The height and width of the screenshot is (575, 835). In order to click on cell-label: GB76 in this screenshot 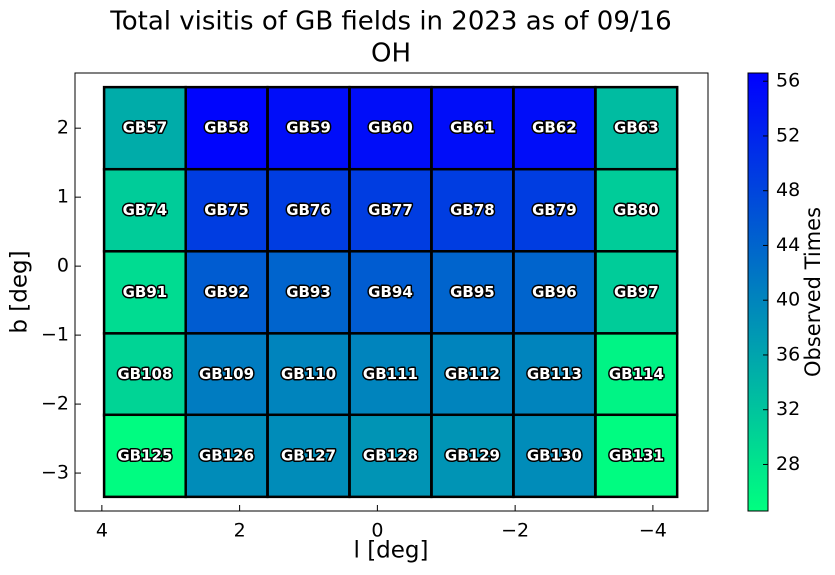, I will do `click(308, 210)`.